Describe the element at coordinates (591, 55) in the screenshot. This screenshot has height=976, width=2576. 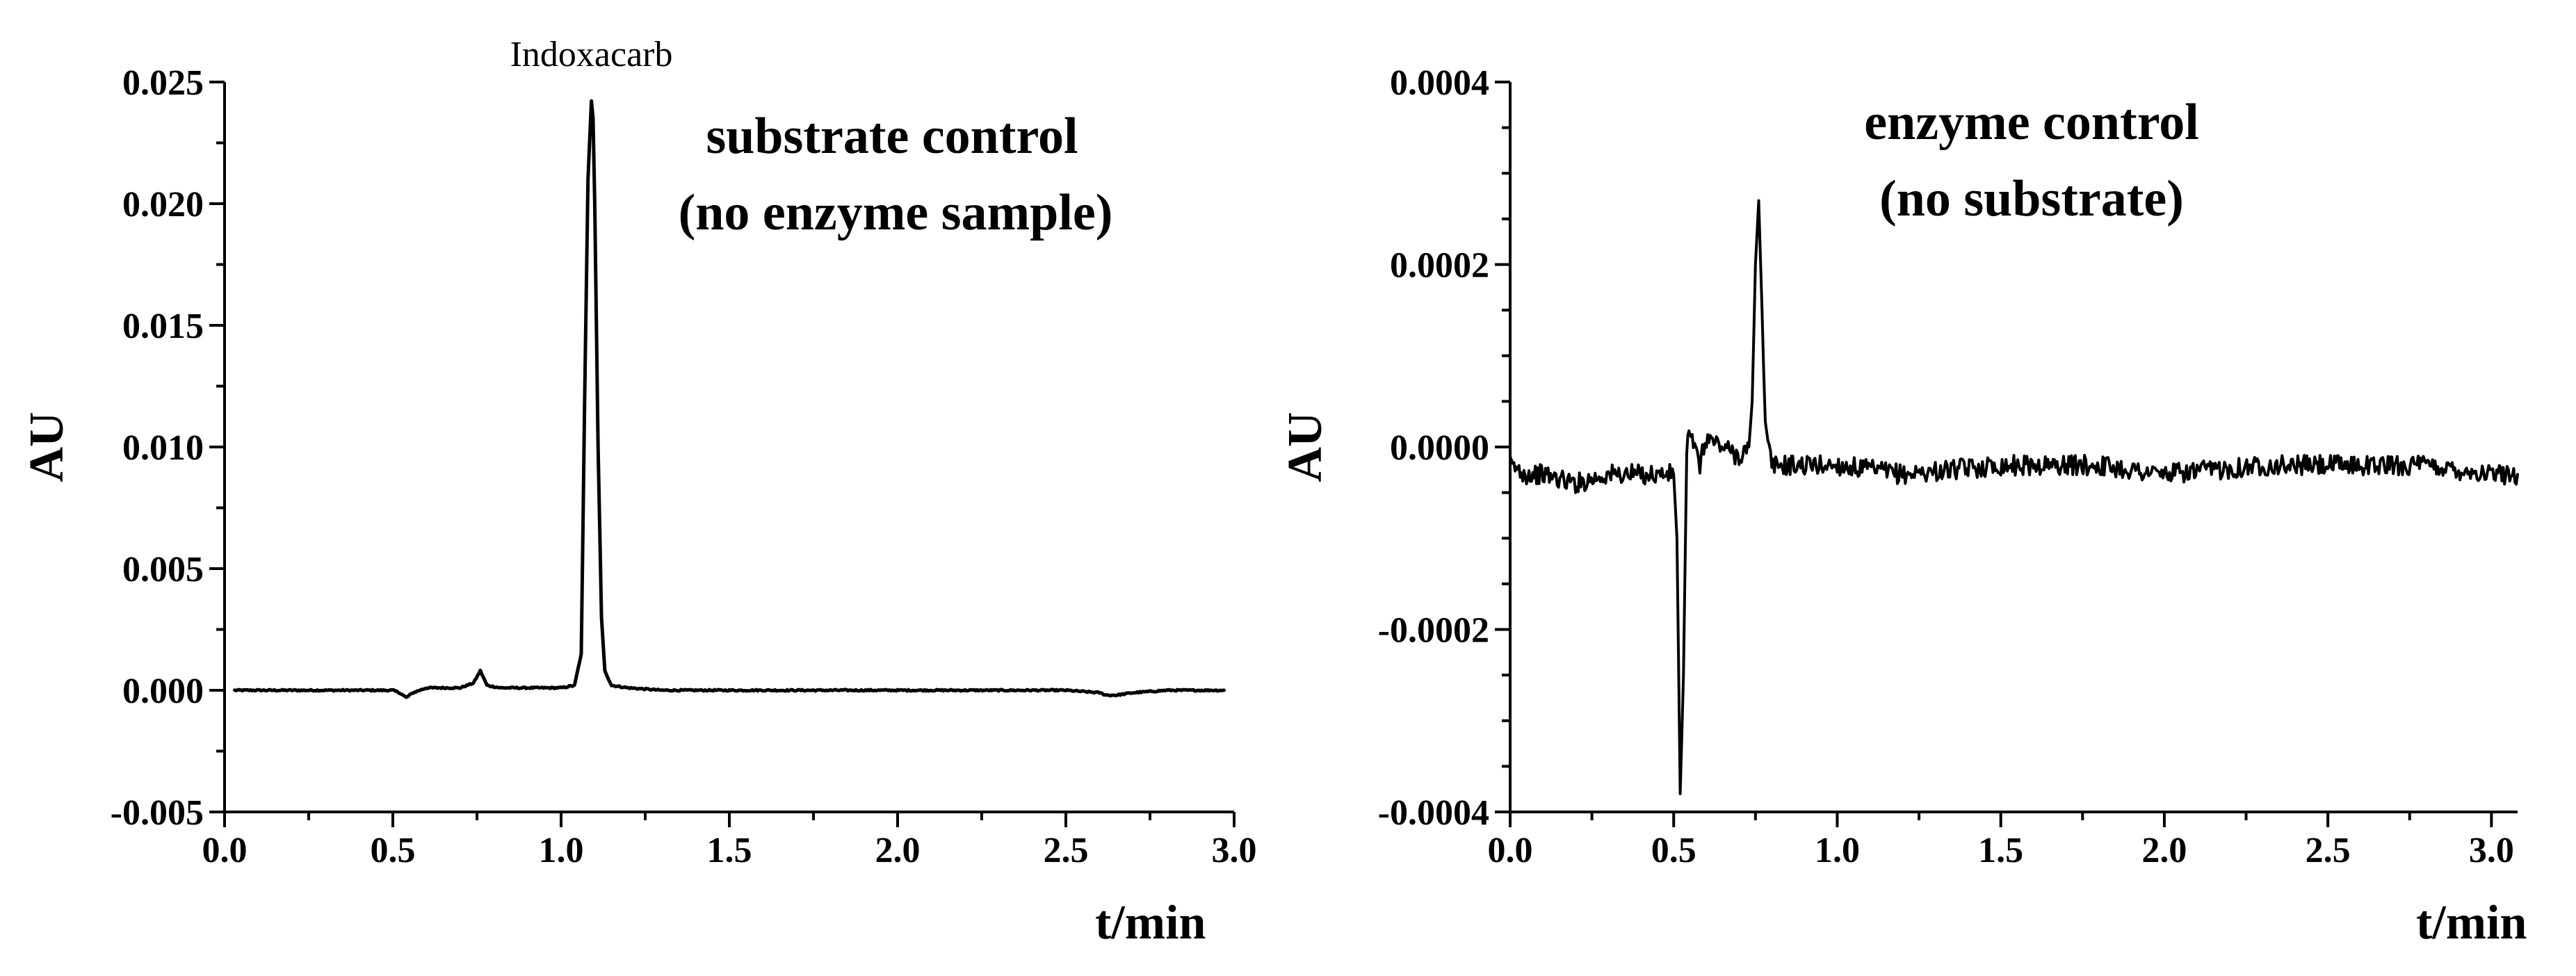
I see `peak-annotation-indoxacarb: Indoxacarb` at that location.